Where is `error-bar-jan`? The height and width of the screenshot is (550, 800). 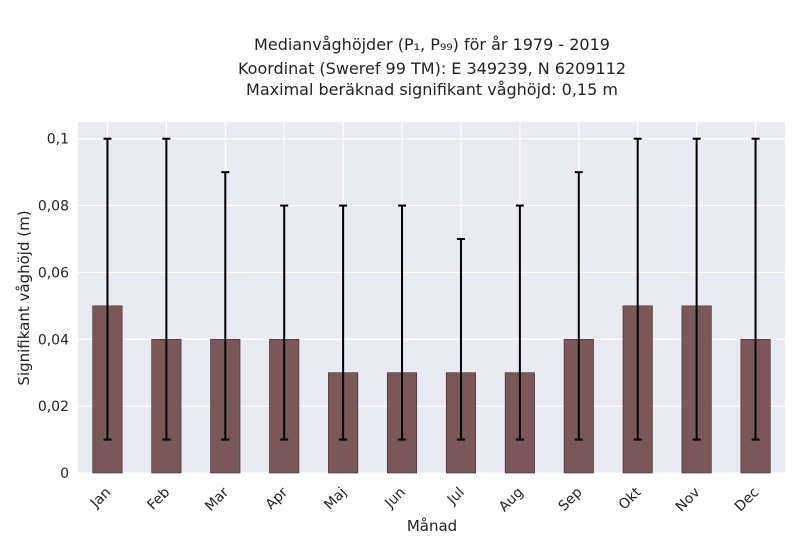
error-bar-jan is located at coordinates (107, 289).